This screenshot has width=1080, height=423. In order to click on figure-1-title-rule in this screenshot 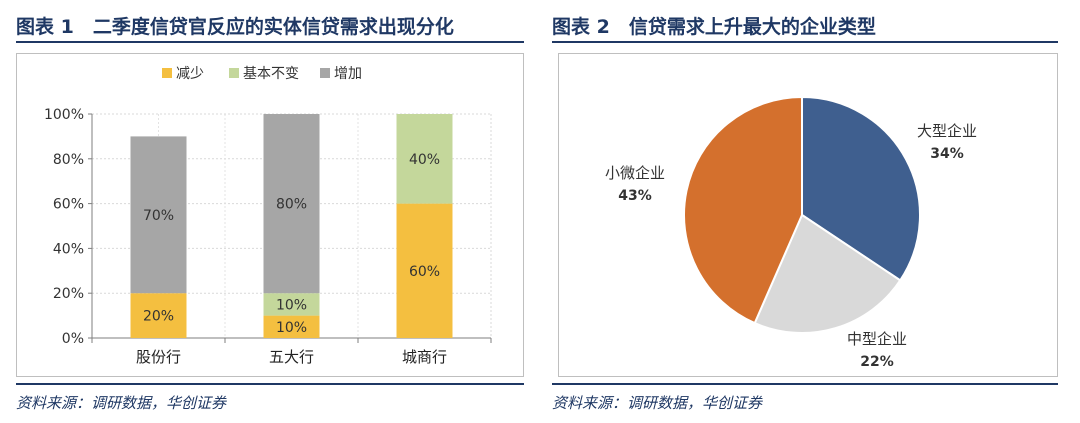, I will do `click(270, 42)`.